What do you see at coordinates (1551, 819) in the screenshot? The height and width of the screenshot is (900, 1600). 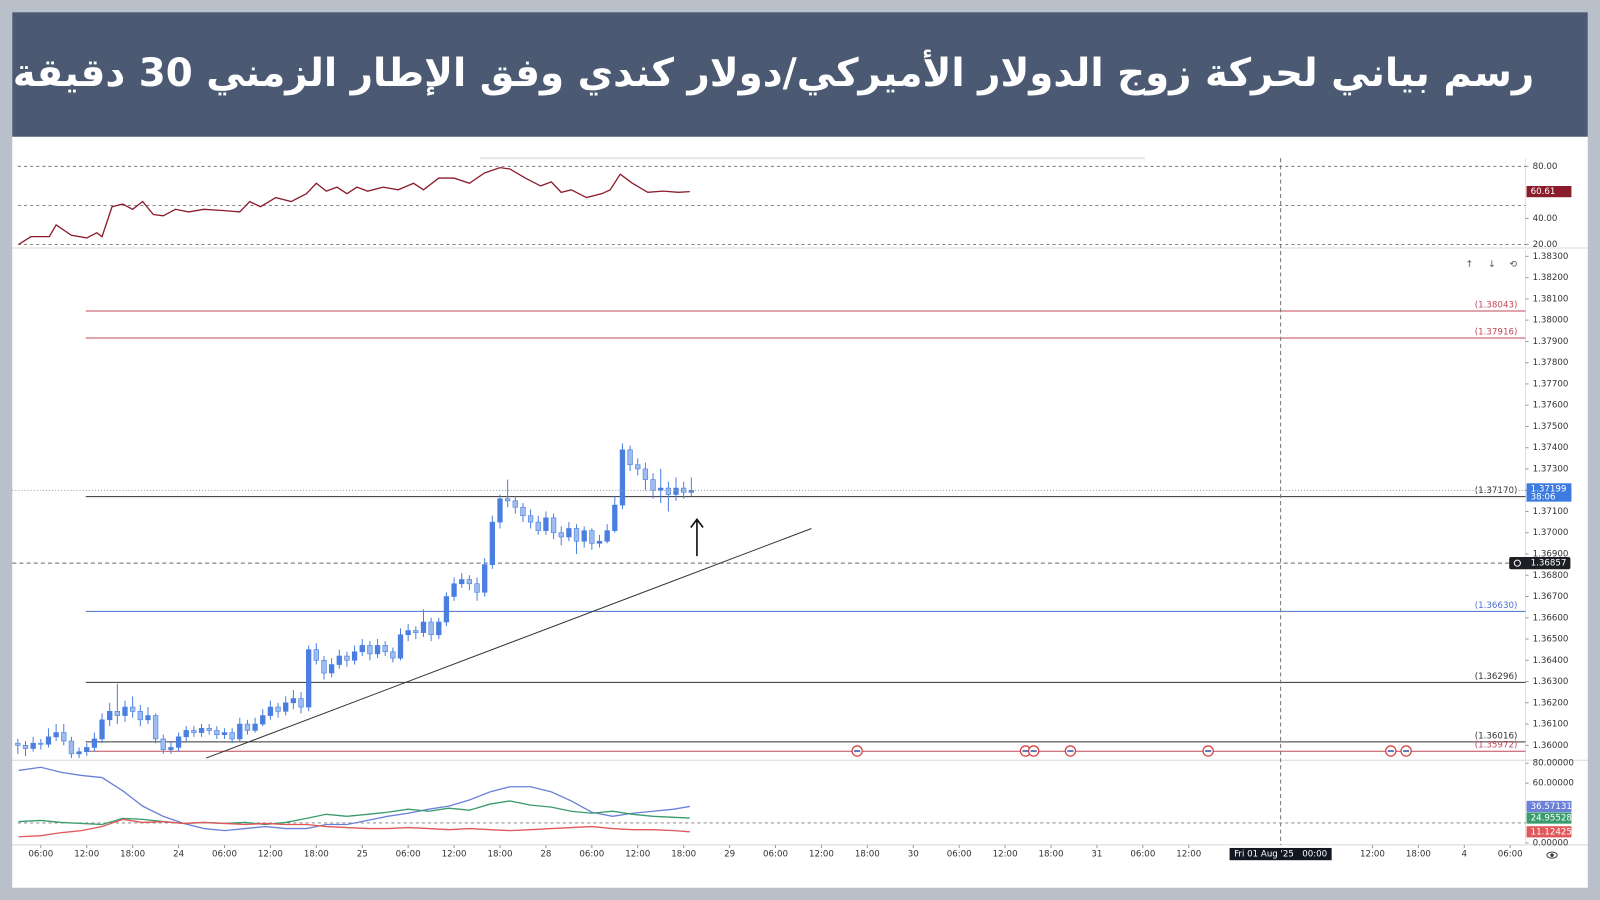 I see `last-value-label: 24.95528` at bounding box center [1551, 819].